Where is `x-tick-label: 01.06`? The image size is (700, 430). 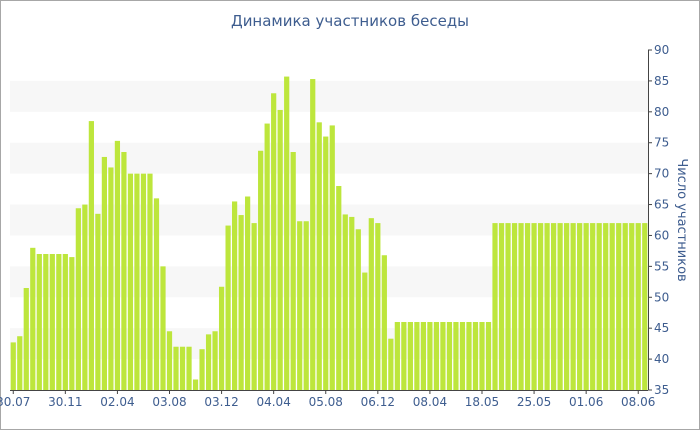 x-tick-label: 01.06 is located at coordinates (586, 402).